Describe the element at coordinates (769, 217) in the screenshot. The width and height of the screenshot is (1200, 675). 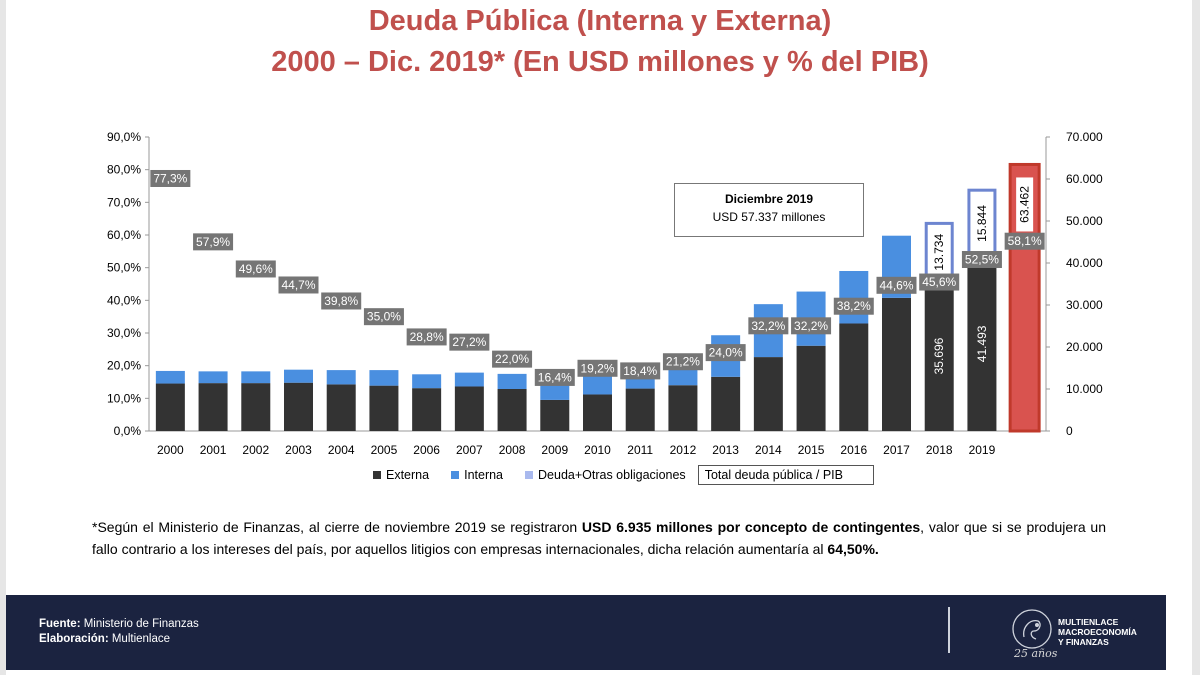
I see `annotation-value: USD 57.337 millones` at that location.